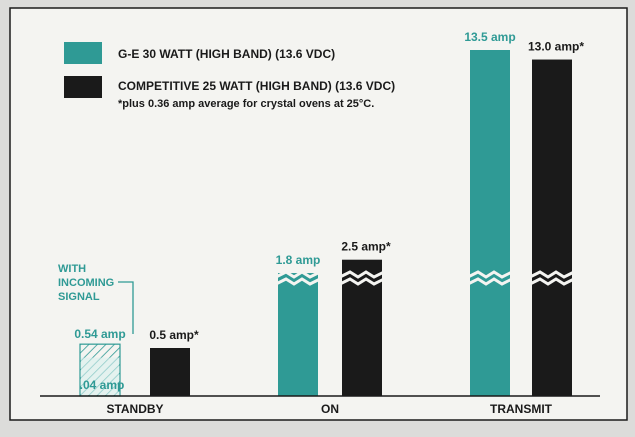 This screenshot has height=437, width=635. What do you see at coordinates (552, 227) in the screenshot?
I see `bar-competitive-transmit` at bounding box center [552, 227].